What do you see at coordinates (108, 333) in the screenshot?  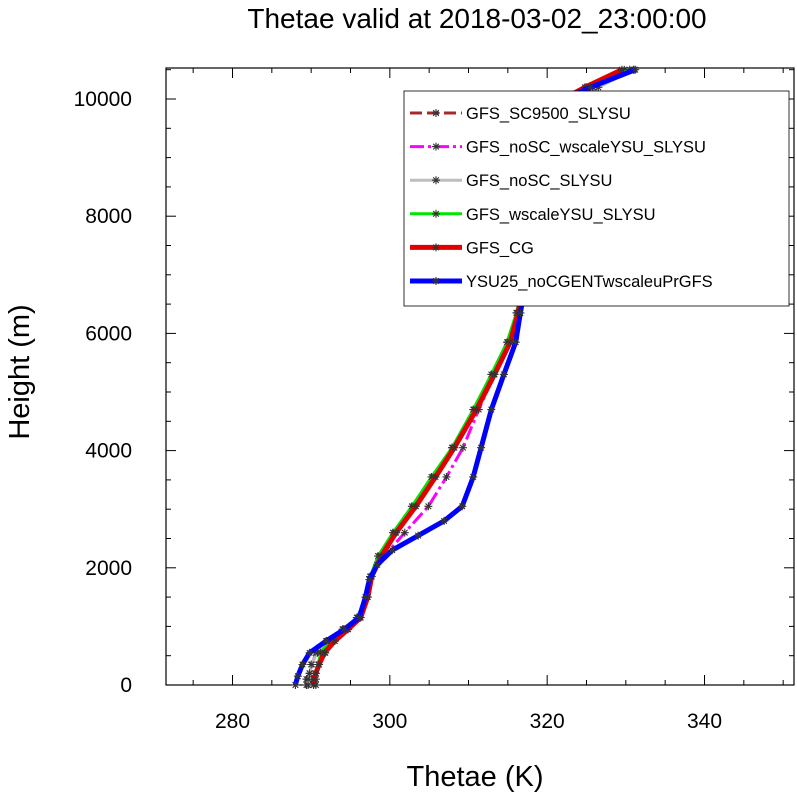 I see `y-tick-label: 6000` at bounding box center [108, 333].